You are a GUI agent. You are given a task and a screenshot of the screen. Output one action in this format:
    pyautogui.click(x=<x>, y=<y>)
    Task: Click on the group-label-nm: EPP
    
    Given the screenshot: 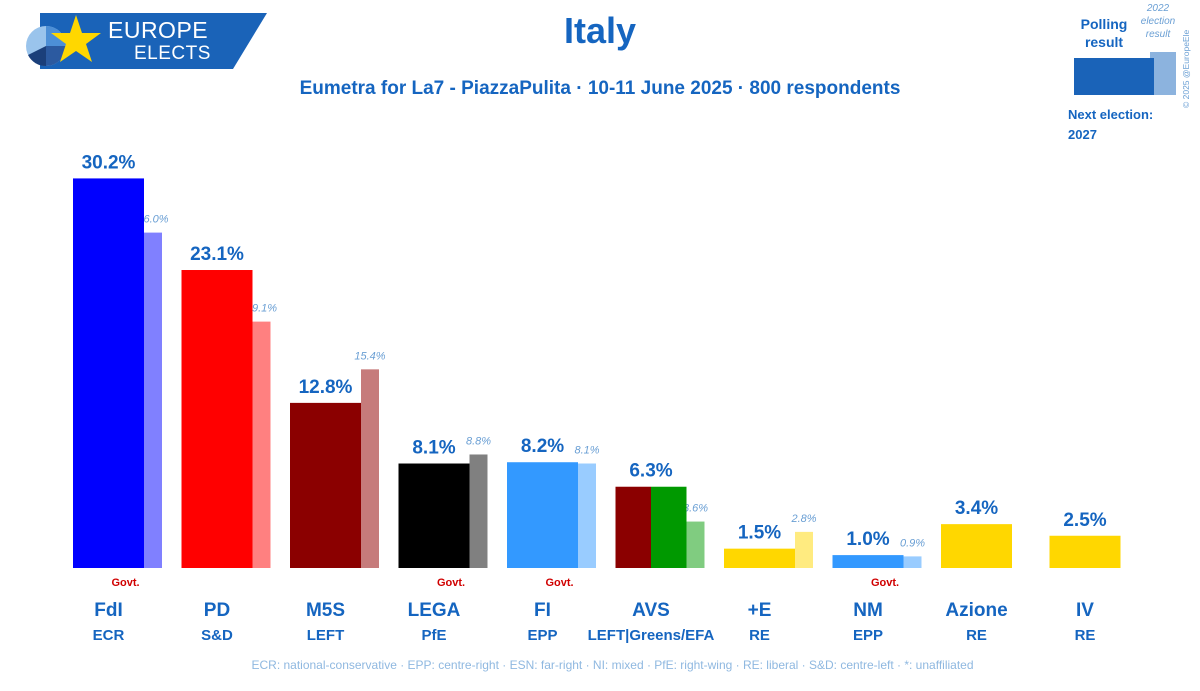 What is the action you would take?
    pyautogui.click(x=868, y=635)
    